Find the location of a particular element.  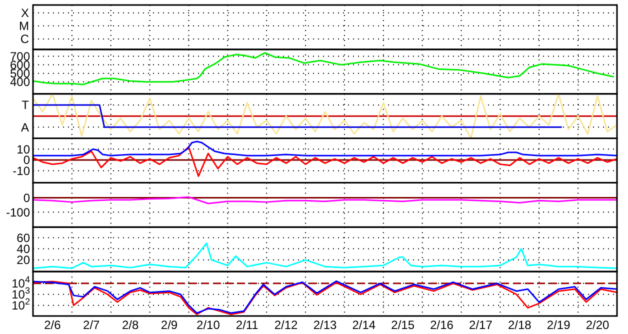

x-tick-label: 2/10 is located at coordinates (208, 325).